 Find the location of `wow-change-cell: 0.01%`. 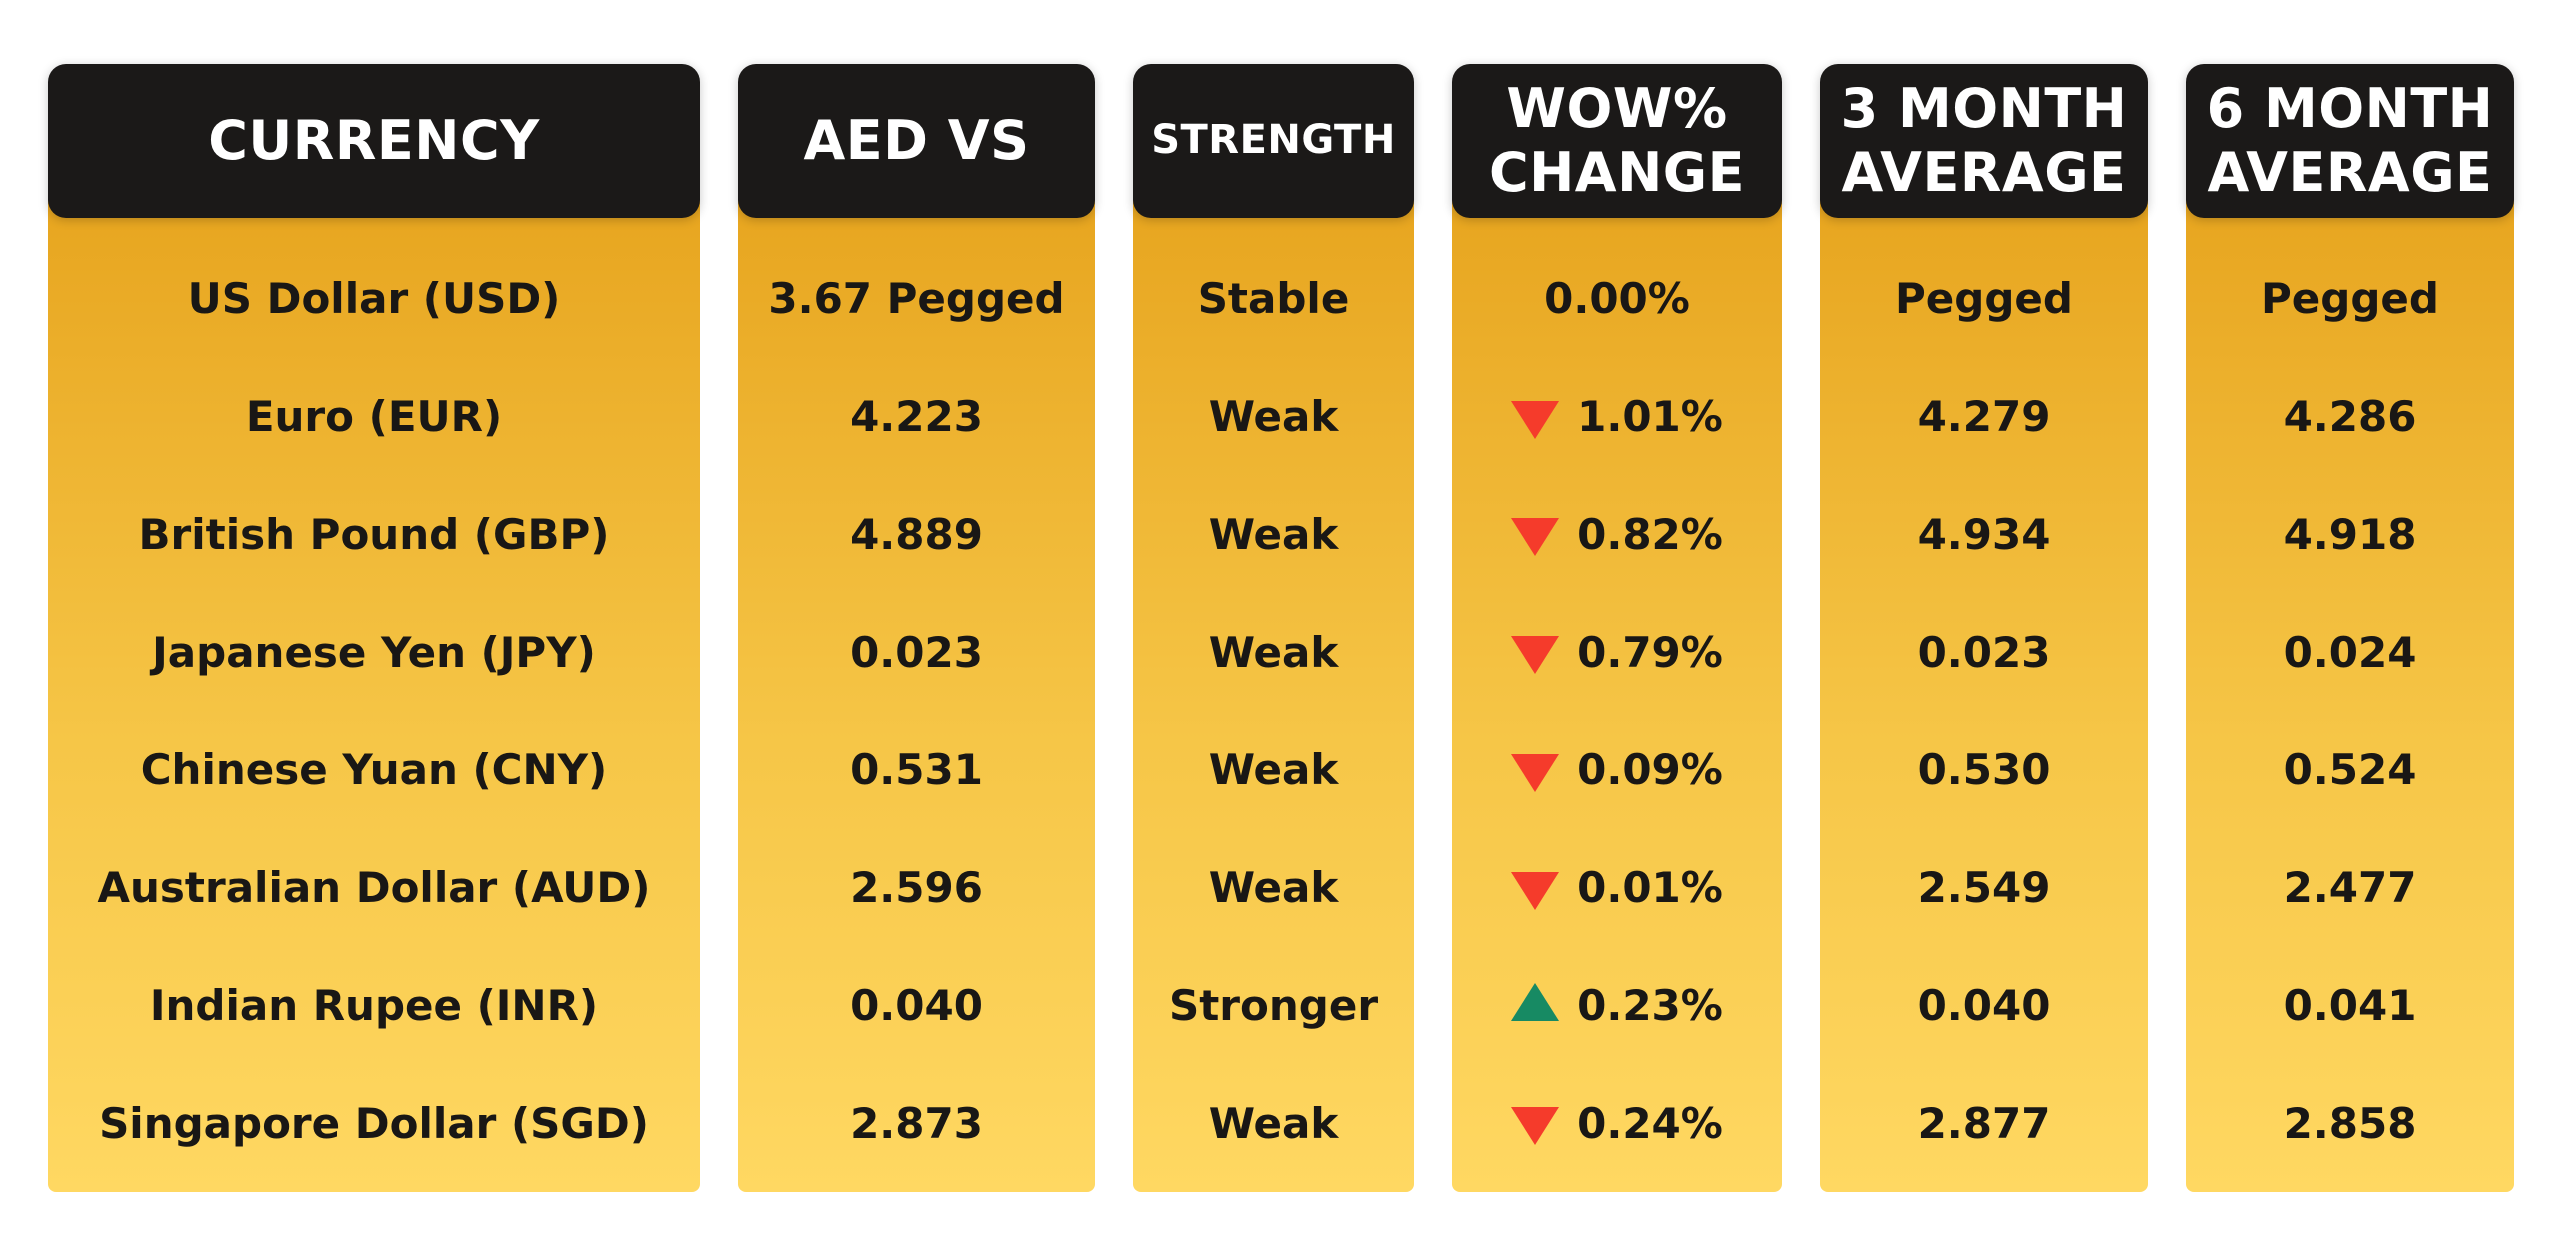

wow-change-cell: 0.01% is located at coordinates (1617, 888).